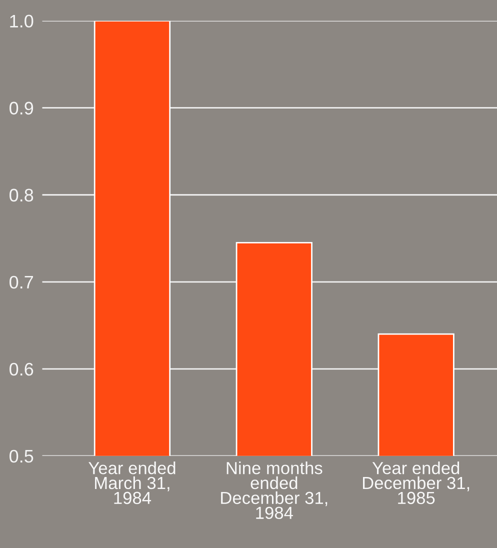 This screenshot has width=497, height=548. What do you see at coordinates (132, 482) in the screenshot?
I see `x-tick-label: Year ended March 31, 1984` at bounding box center [132, 482].